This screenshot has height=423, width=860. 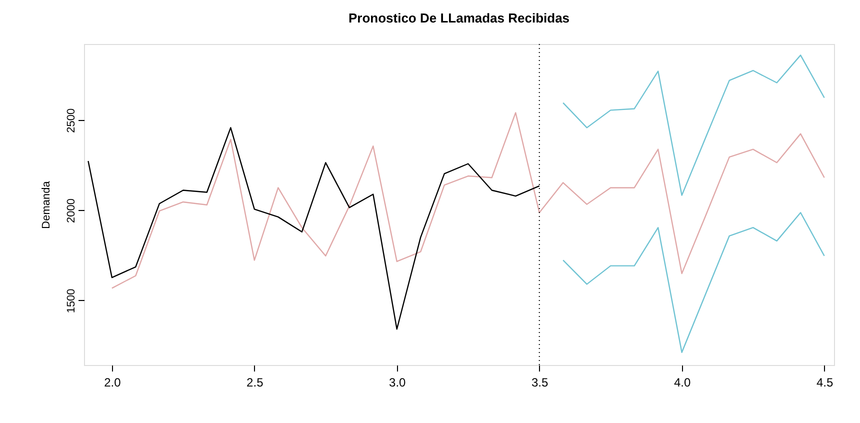 What do you see at coordinates (46, 204) in the screenshot?
I see `y-axis-title: Demanda` at bounding box center [46, 204].